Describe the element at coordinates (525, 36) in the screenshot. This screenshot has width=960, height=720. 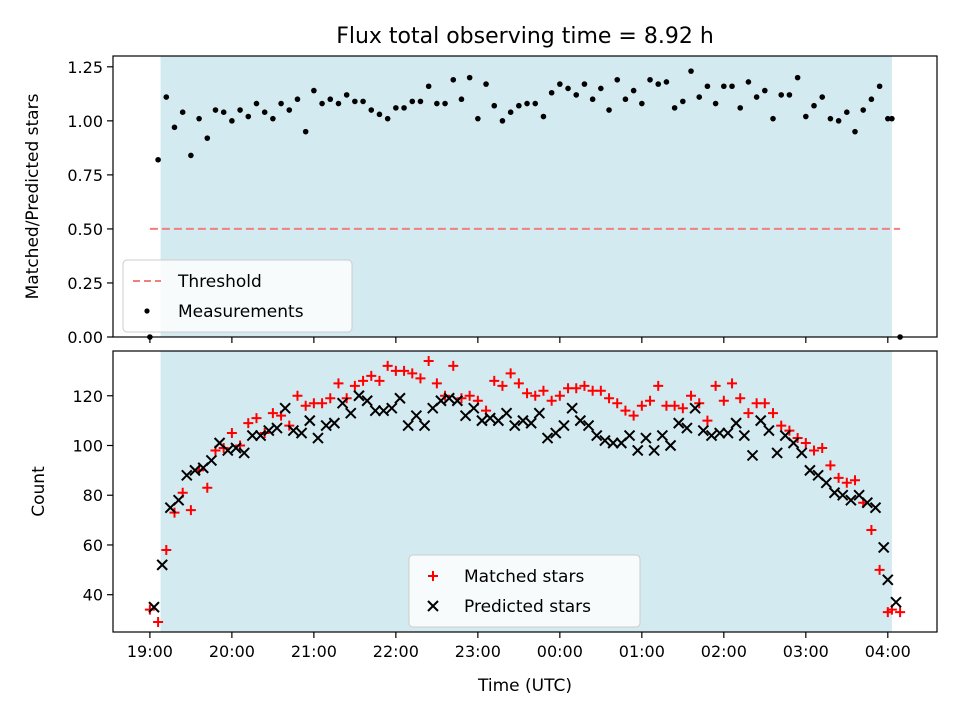
I see `chart-title: Flux total observing time = 8.92 h` at that location.